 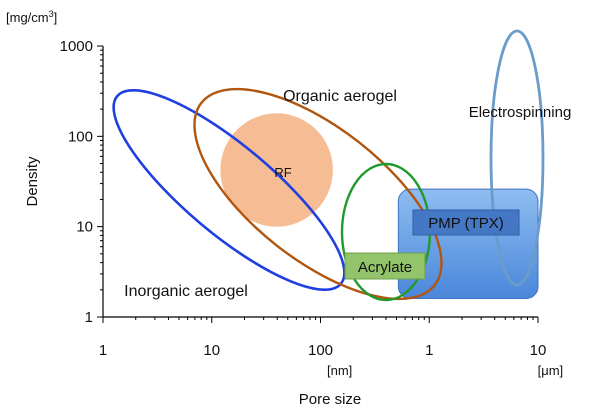 What do you see at coordinates (31, 17) in the screenshot?
I see `y-unit-label: [mg/cm3]` at bounding box center [31, 17].